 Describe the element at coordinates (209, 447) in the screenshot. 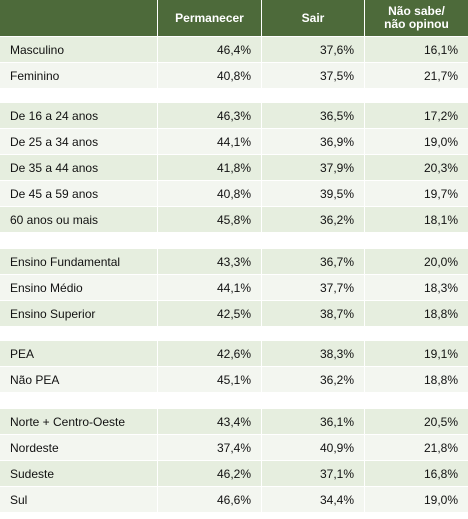

I see `value-cell: 37,4%` at that location.